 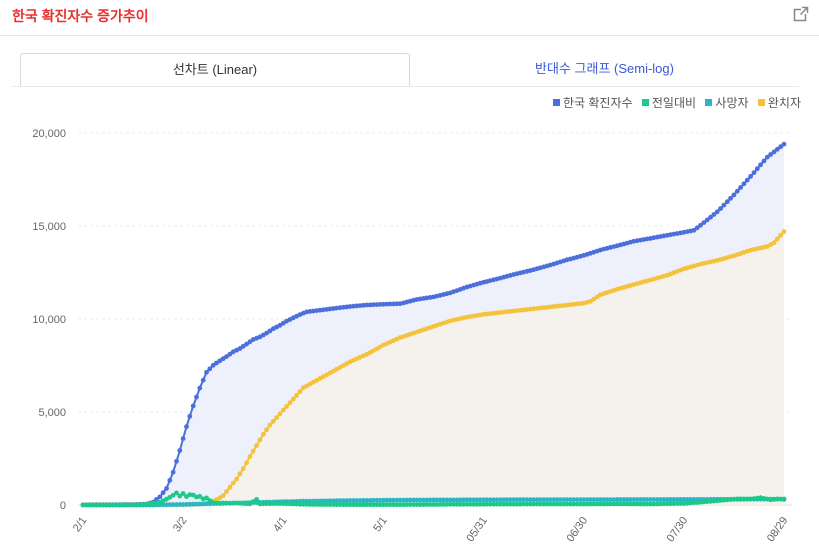 I want to click on x-tick-label: 2/1, so click(x=80, y=524).